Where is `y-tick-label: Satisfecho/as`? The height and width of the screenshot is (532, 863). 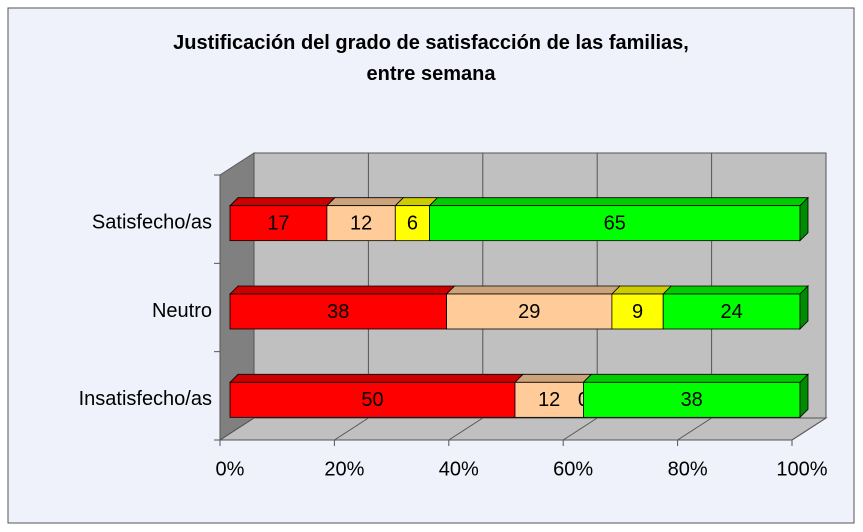 y-tick-label: Satisfecho/as is located at coordinates (152, 222).